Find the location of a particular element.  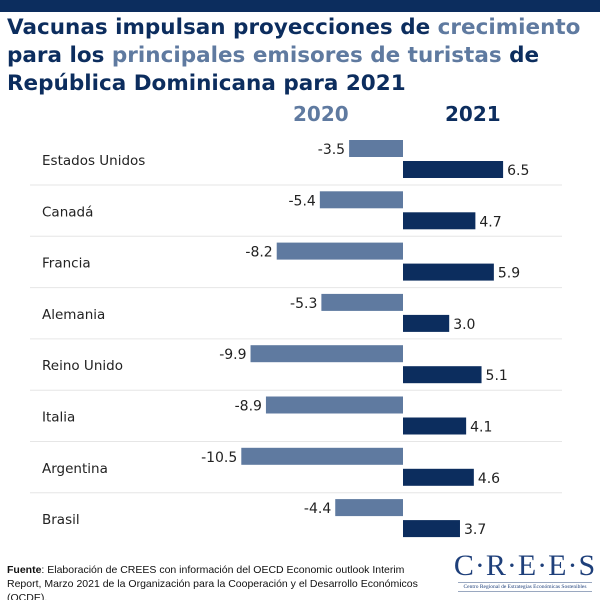

data-label: -10.5 is located at coordinates (219, 458).